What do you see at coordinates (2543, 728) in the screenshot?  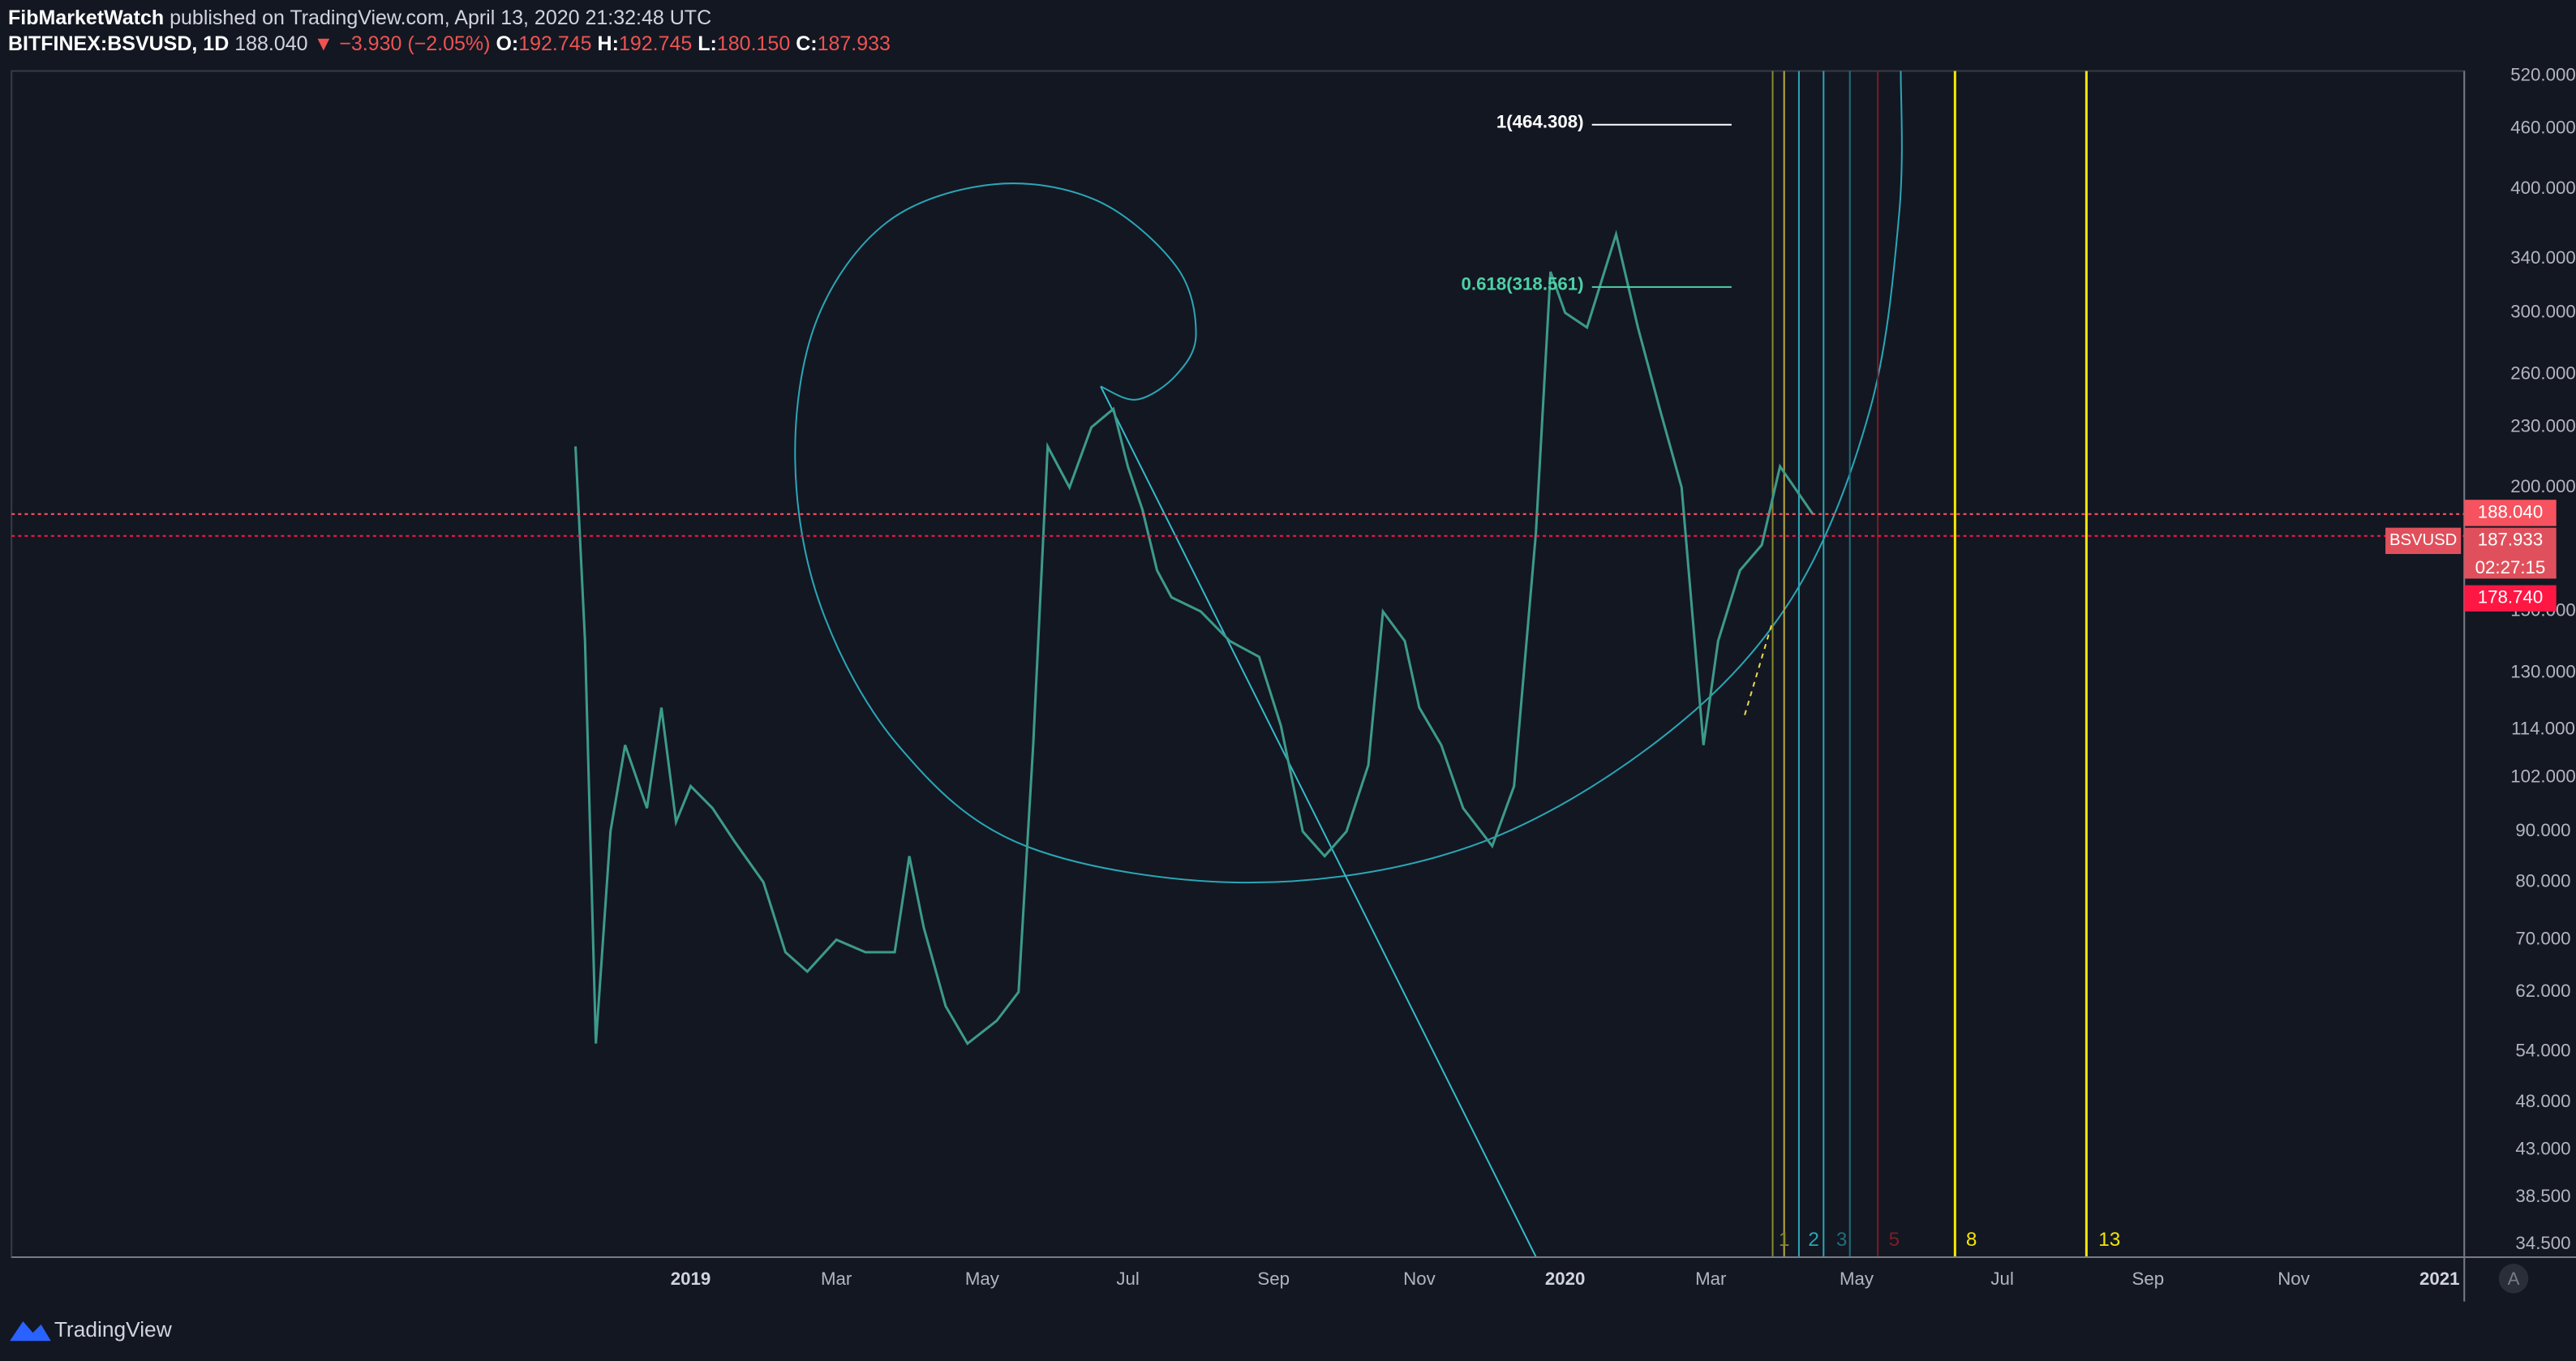 I see `y-tick-label: 114.000` at bounding box center [2543, 728].